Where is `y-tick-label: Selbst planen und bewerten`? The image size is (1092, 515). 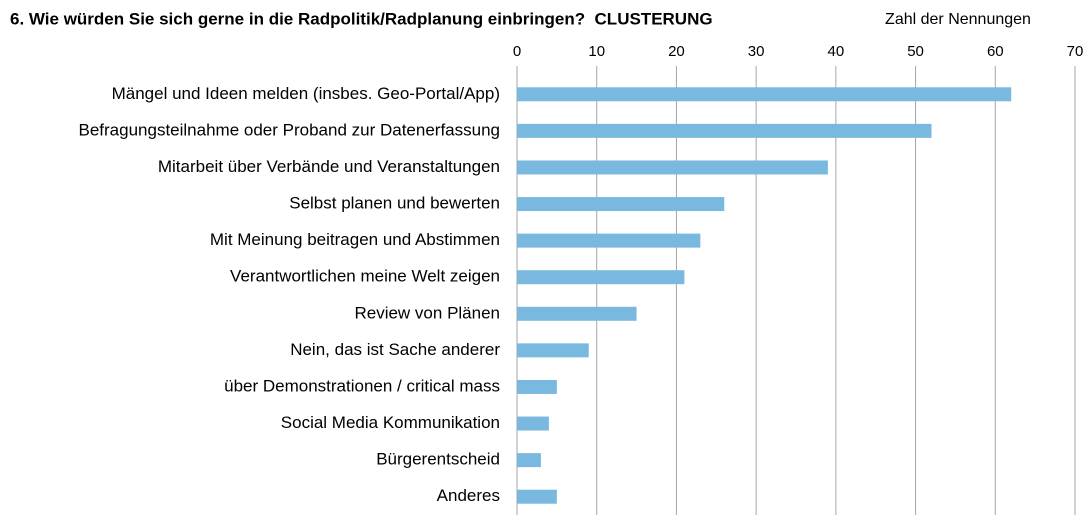 y-tick-label: Selbst planen und bewerten is located at coordinates (394, 203).